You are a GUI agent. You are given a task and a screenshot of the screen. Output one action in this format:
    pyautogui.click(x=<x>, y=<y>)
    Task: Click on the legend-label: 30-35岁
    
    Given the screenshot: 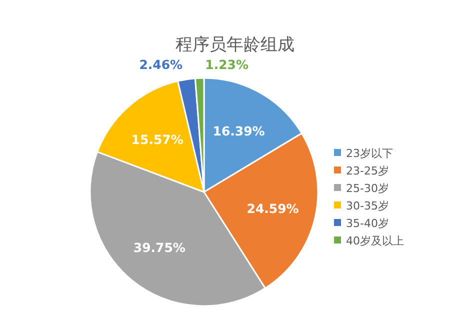 What is the action you would take?
    pyautogui.click(x=367, y=206)
    